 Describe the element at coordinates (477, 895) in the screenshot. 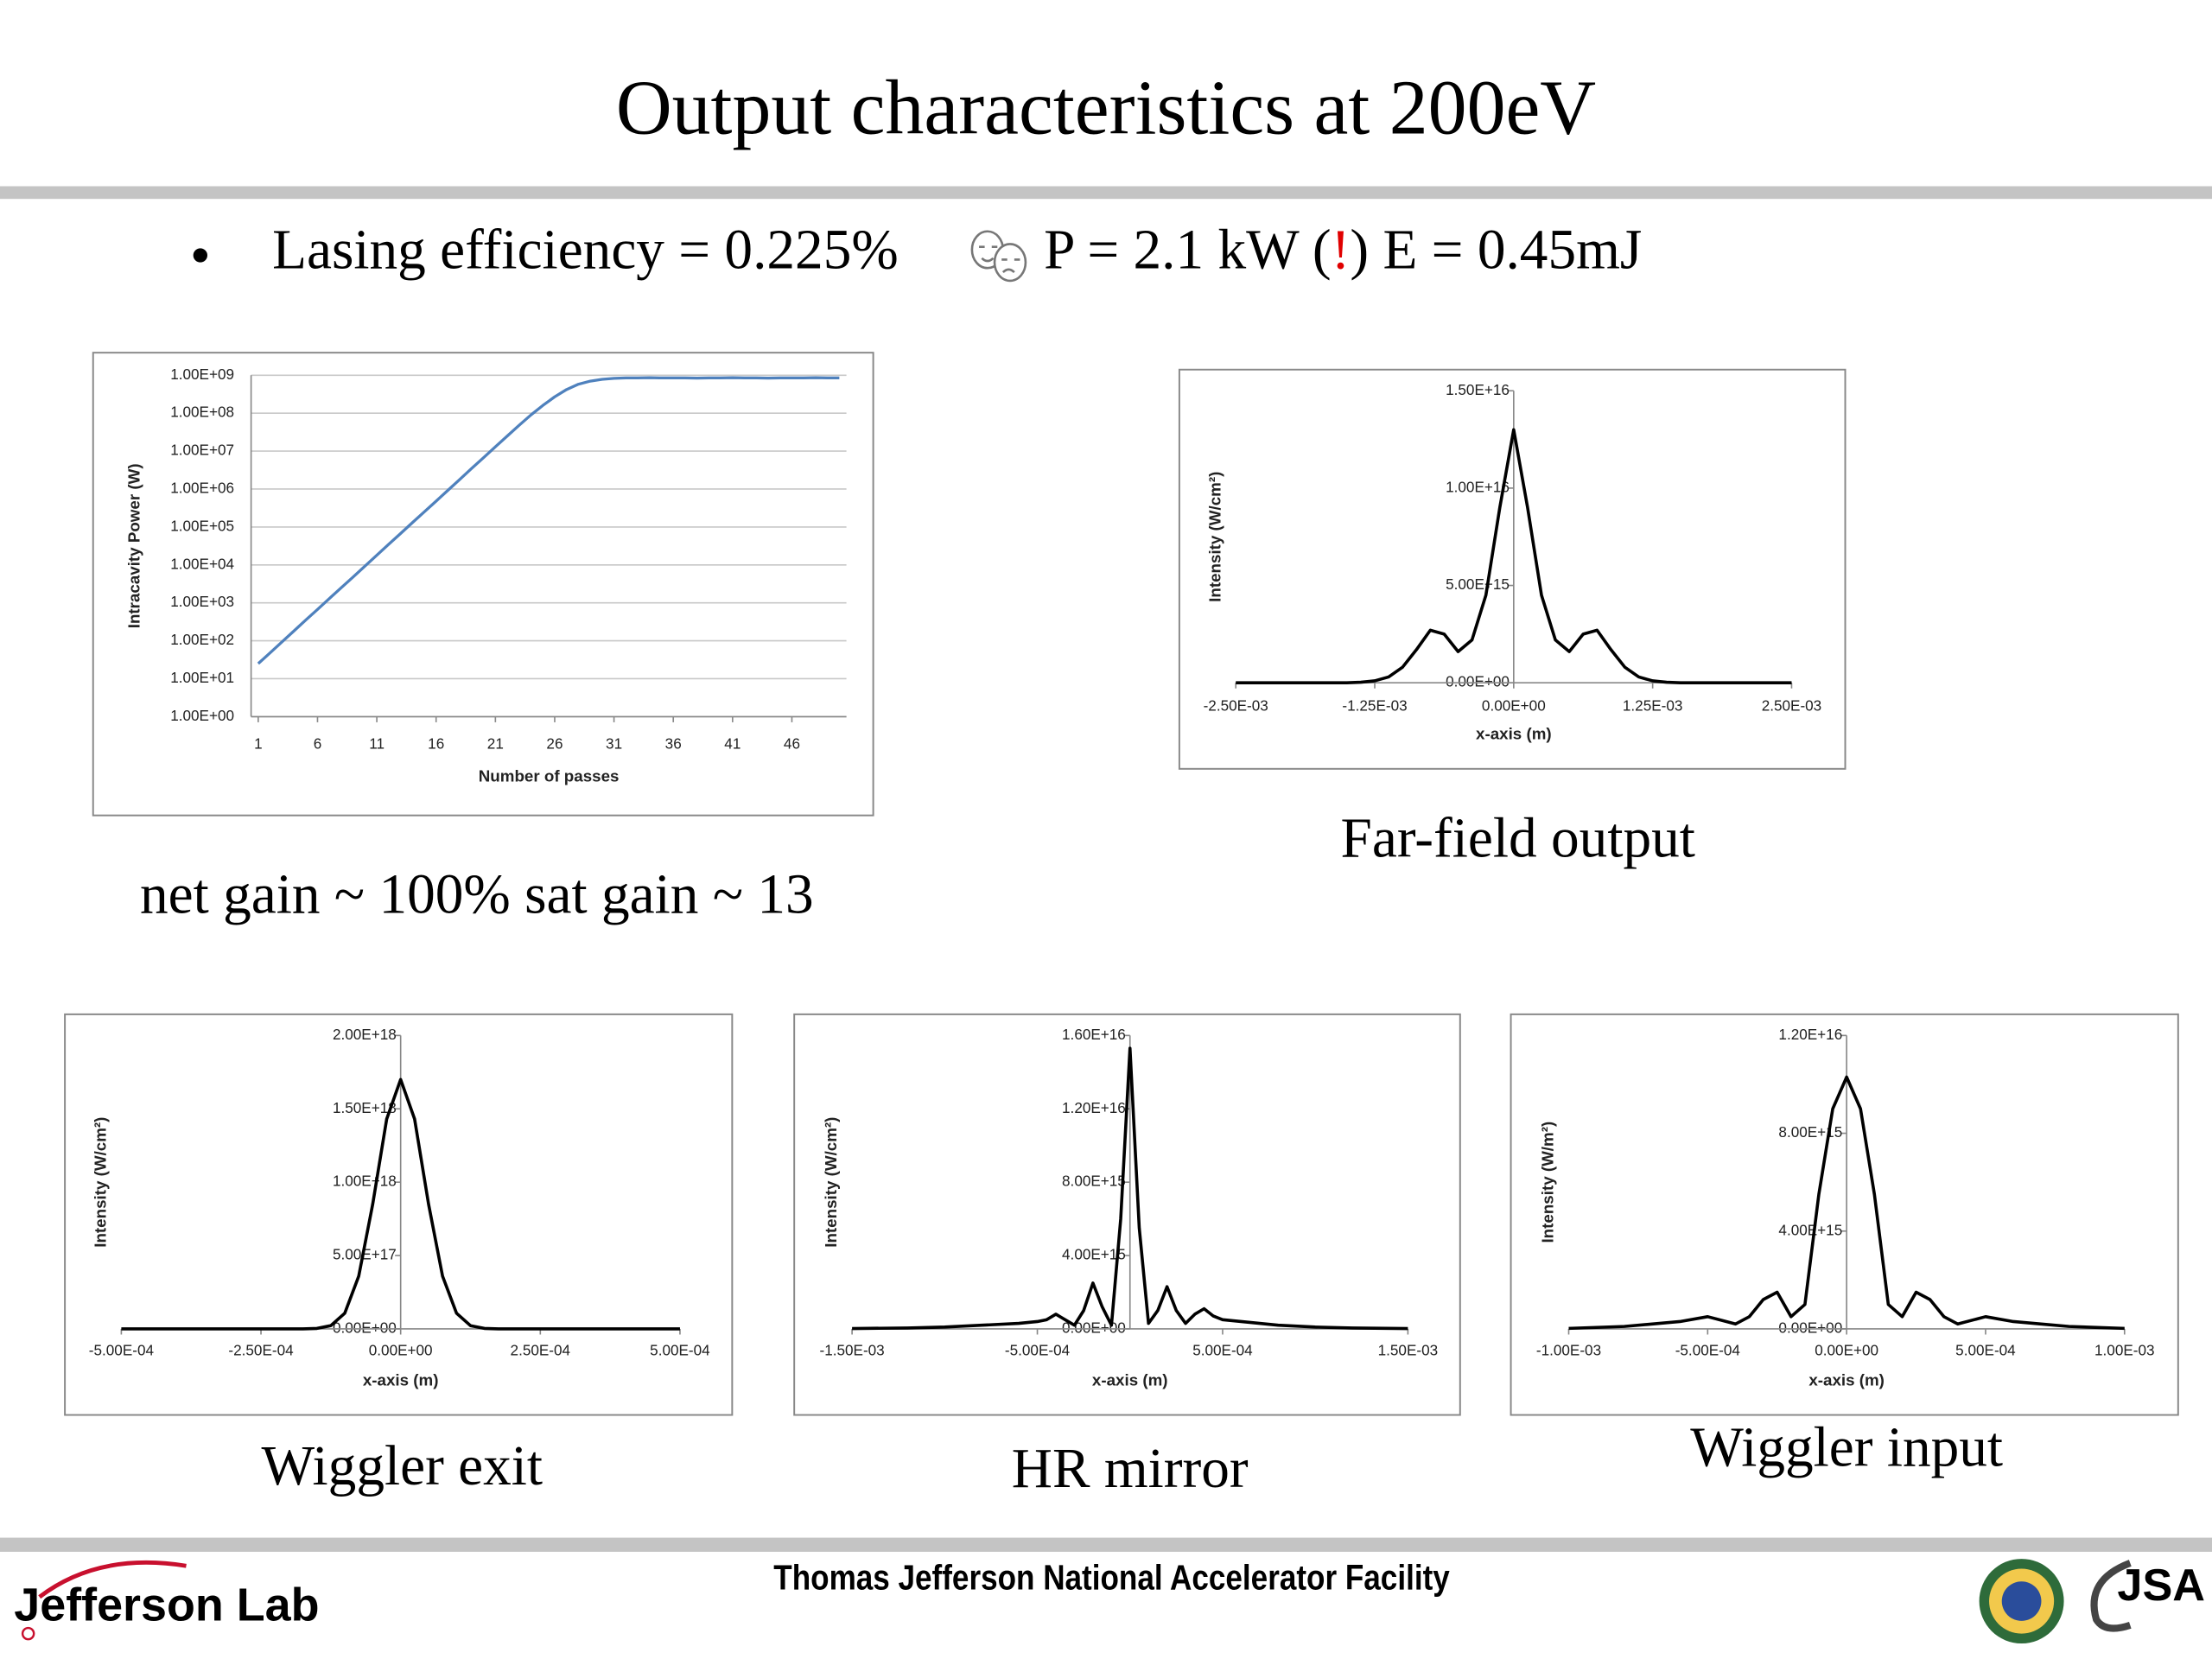

I see `chart-caption: net gain ~ 100% sat gain ~ 13` at that location.